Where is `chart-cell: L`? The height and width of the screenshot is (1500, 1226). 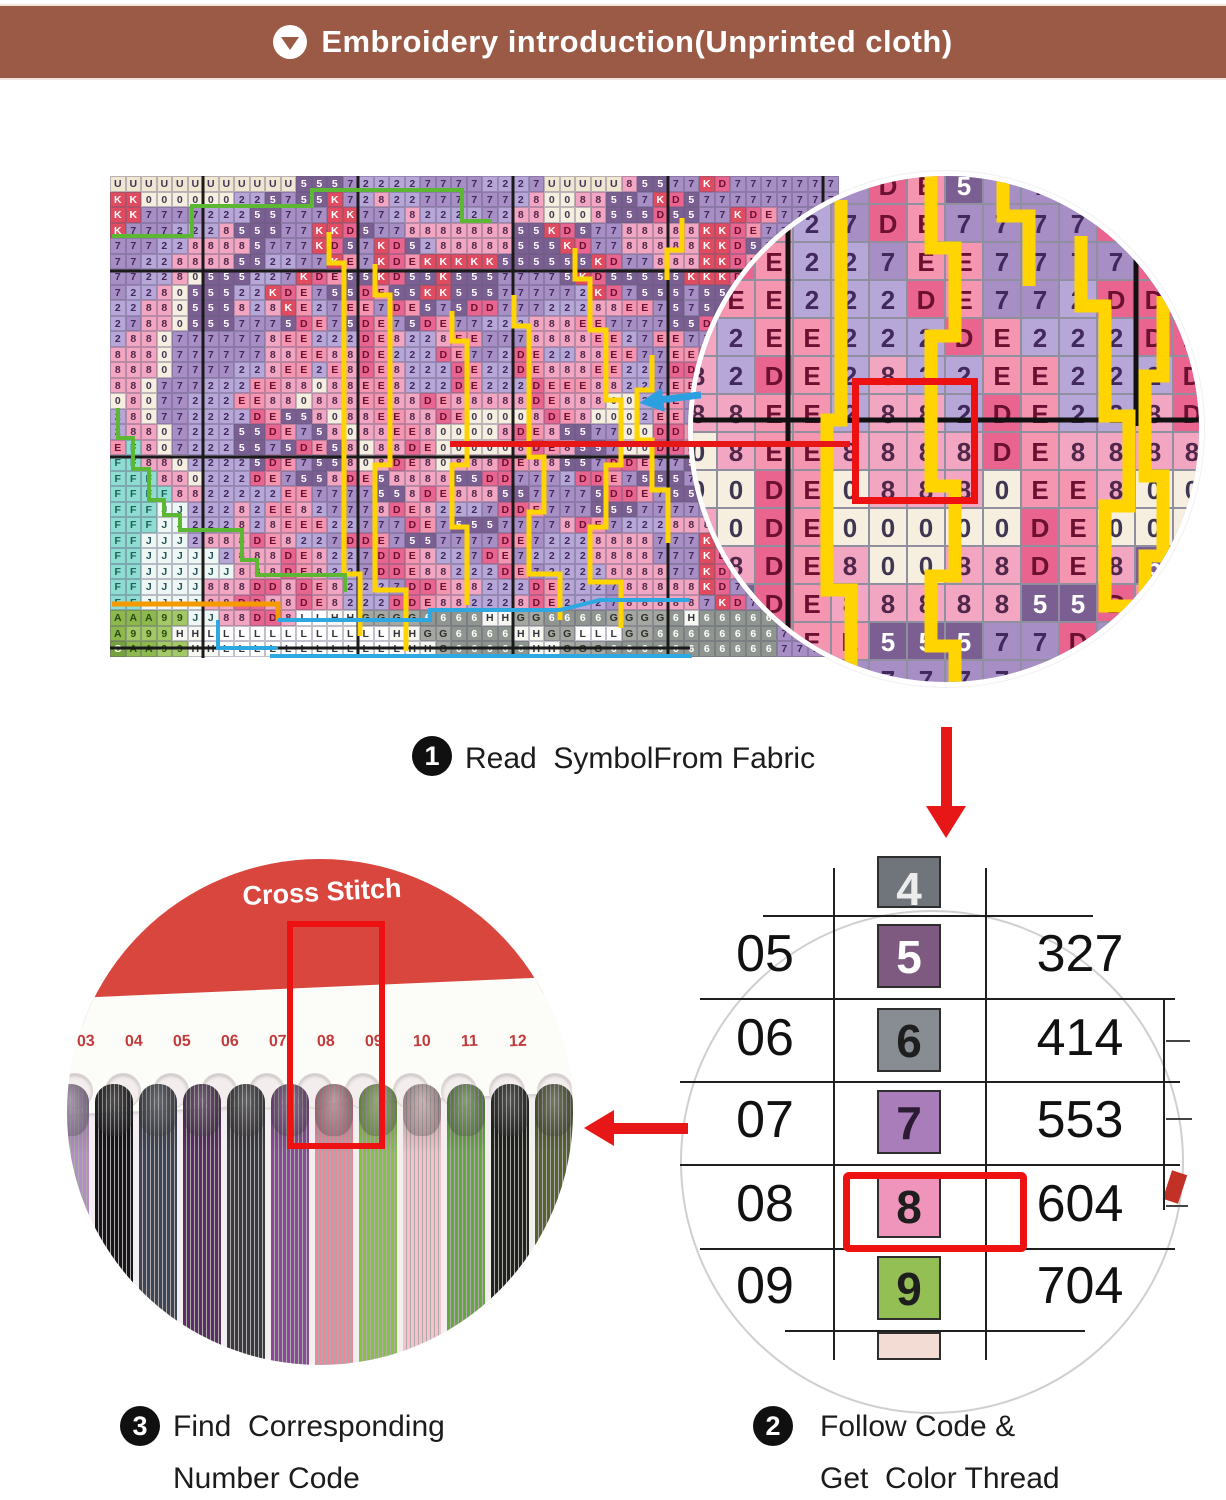 chart-cell: L is located at coordinates (288, 649).